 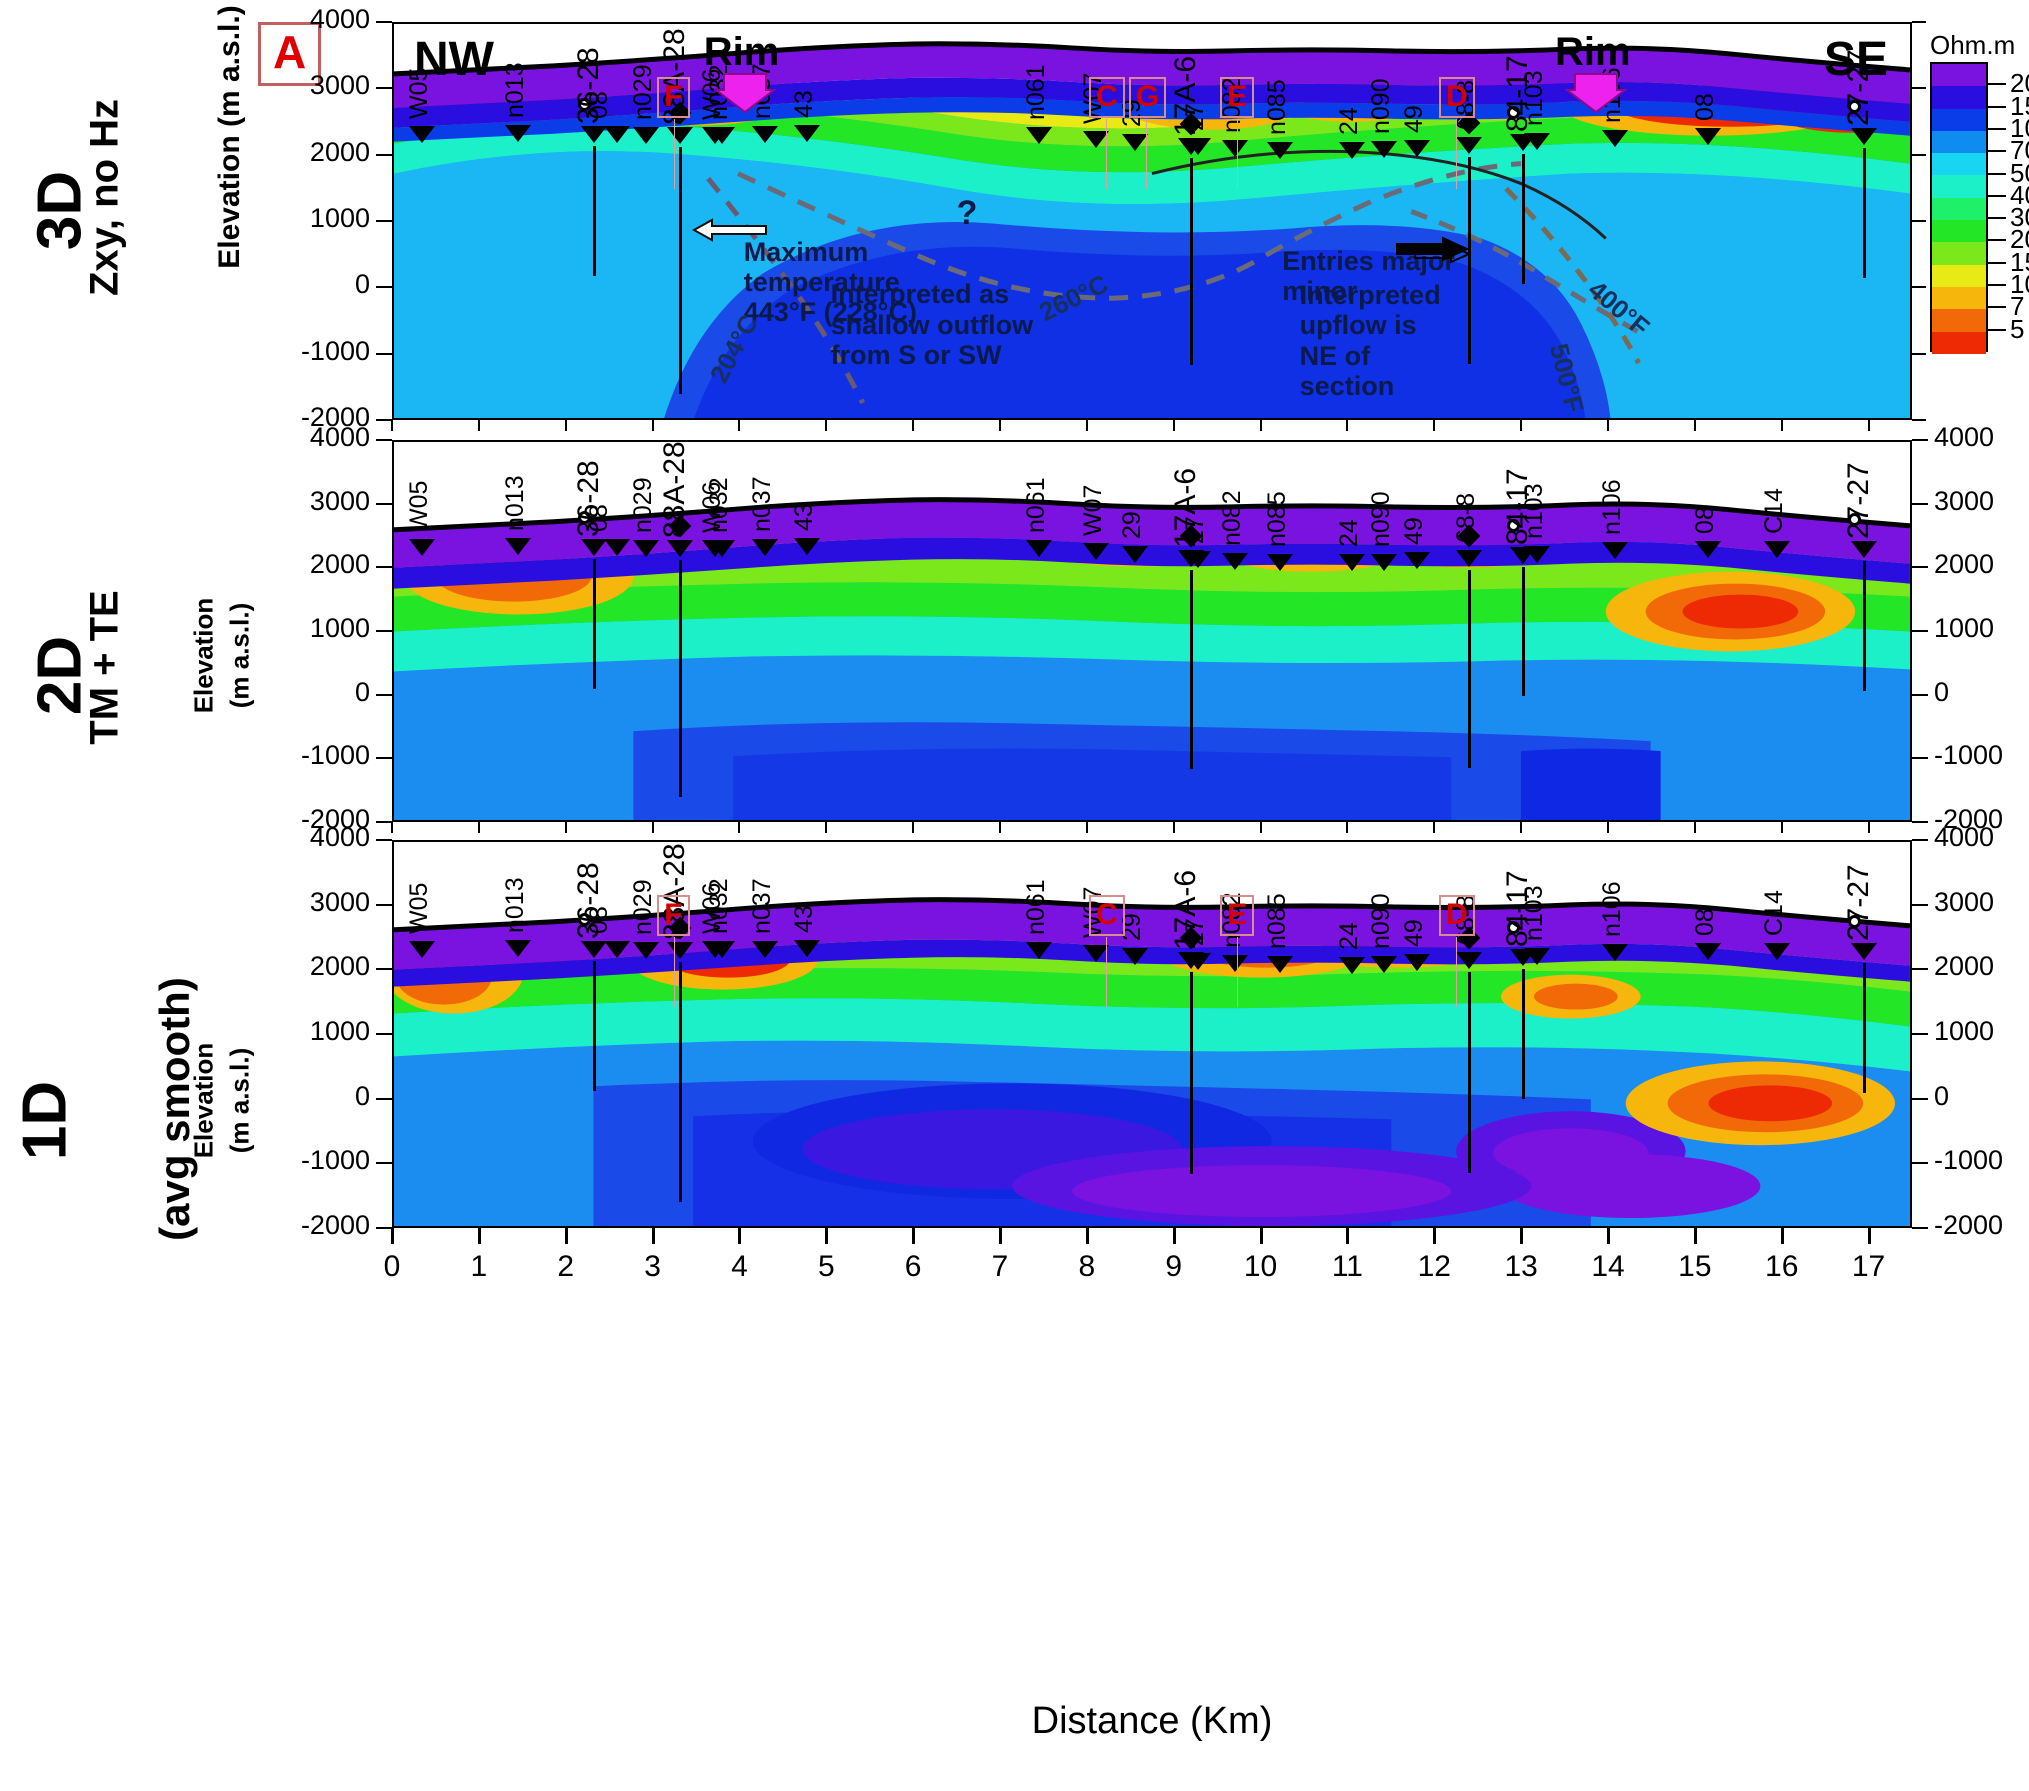 What do you see at coordinates (104, 667) in the screenshot?
I see `panel-2d-subtitle-text: TM + TE` at bounding box center [104, 667].